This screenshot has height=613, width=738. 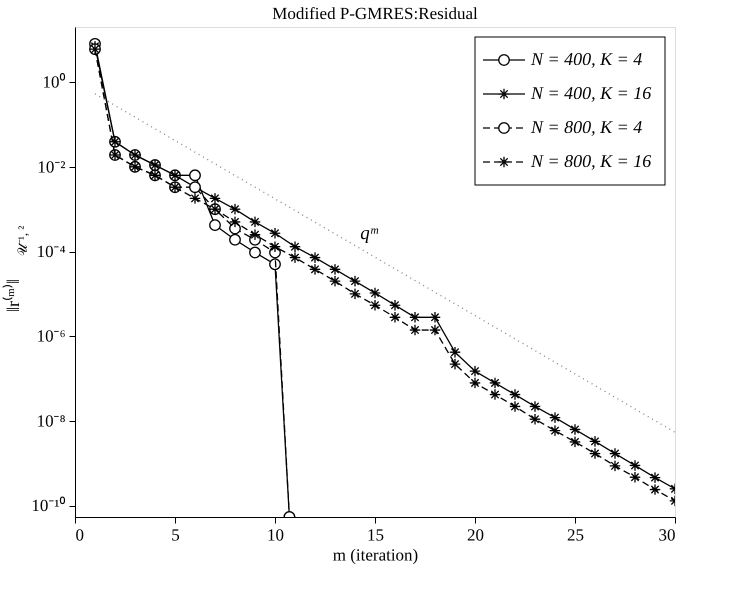 I want to click on legend-label: N = 400, K = 4, so click(x=586, y=59).